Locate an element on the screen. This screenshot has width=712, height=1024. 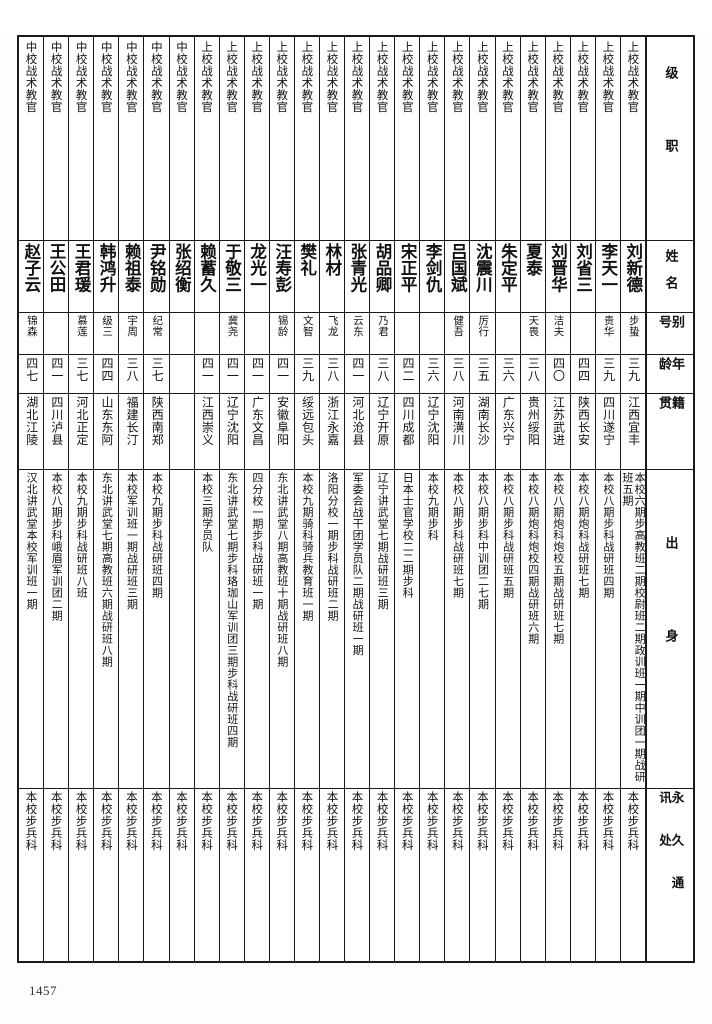
cell-native-text: 广东文昌 is located at coordinates (257, 421).